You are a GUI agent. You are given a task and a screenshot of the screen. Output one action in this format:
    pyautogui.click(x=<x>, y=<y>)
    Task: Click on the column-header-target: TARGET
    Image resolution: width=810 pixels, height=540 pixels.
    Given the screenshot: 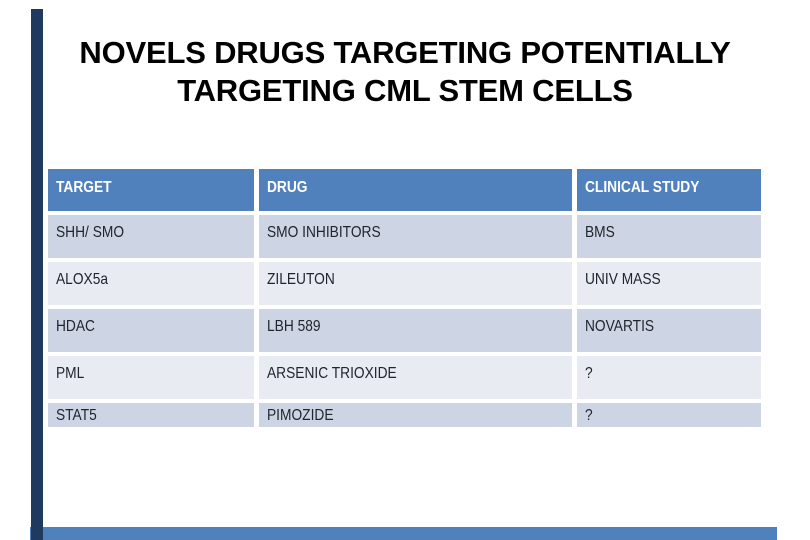 What is the action you would take?
    pyautogui.click(x=151, y=190)
    